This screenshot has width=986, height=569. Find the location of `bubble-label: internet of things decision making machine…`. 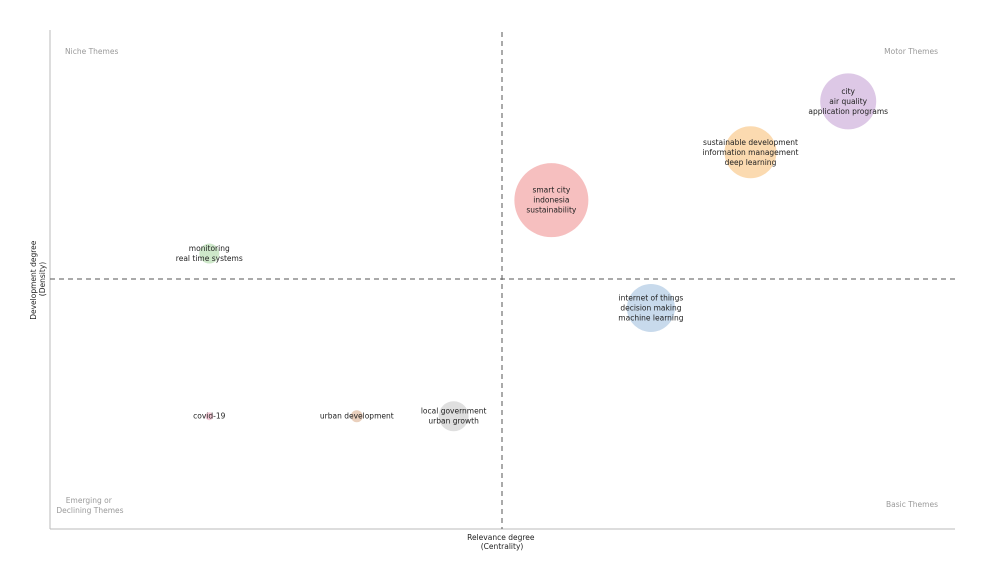

bubble-label: internet of things decision making machine… is located at coordinates (650, 307).